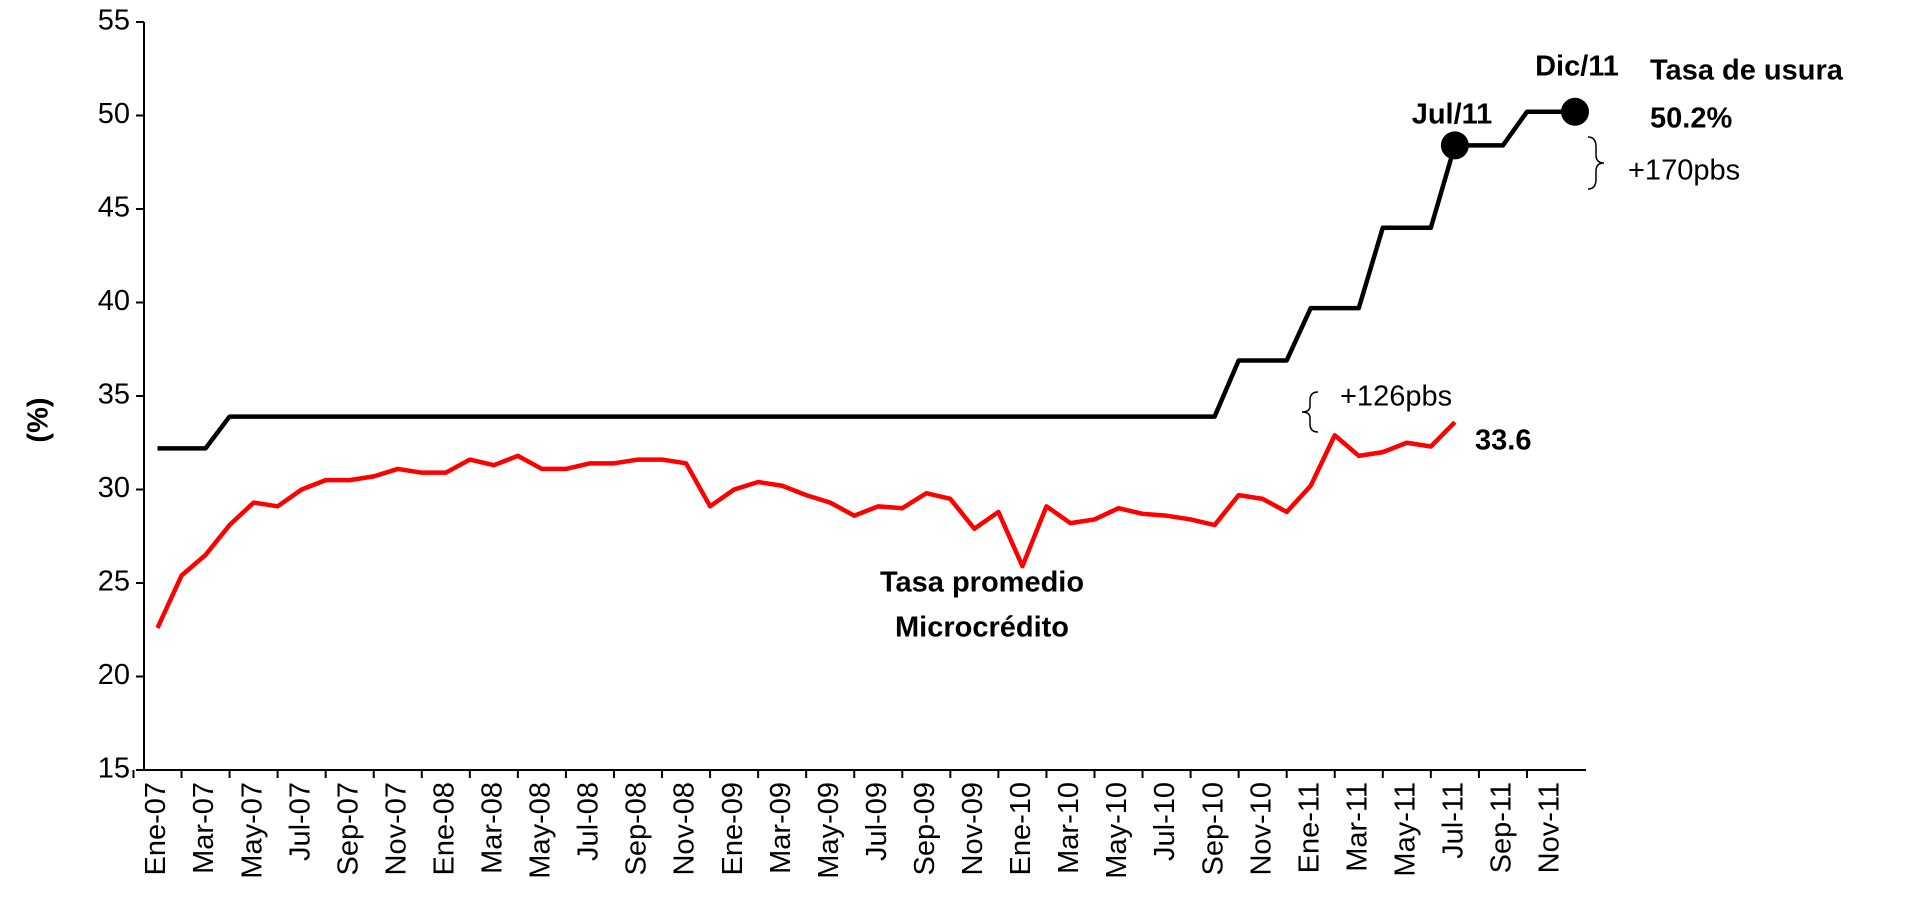 This screenshot has width=1915, height=907. What do you see at coordinates (300, 821) in the screenshot?
I see `x-tick-label: Jul-07` at bounding box center [300, 821].